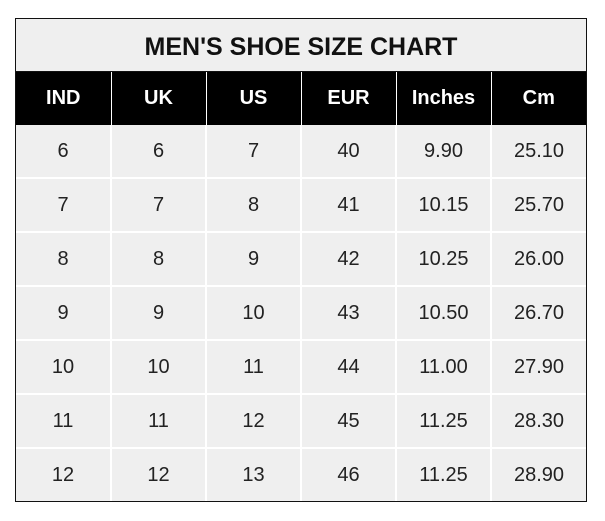 The width and height of the screenshot is (605, 521). I want to click on table-cell: 9.90, so click(443, 151).